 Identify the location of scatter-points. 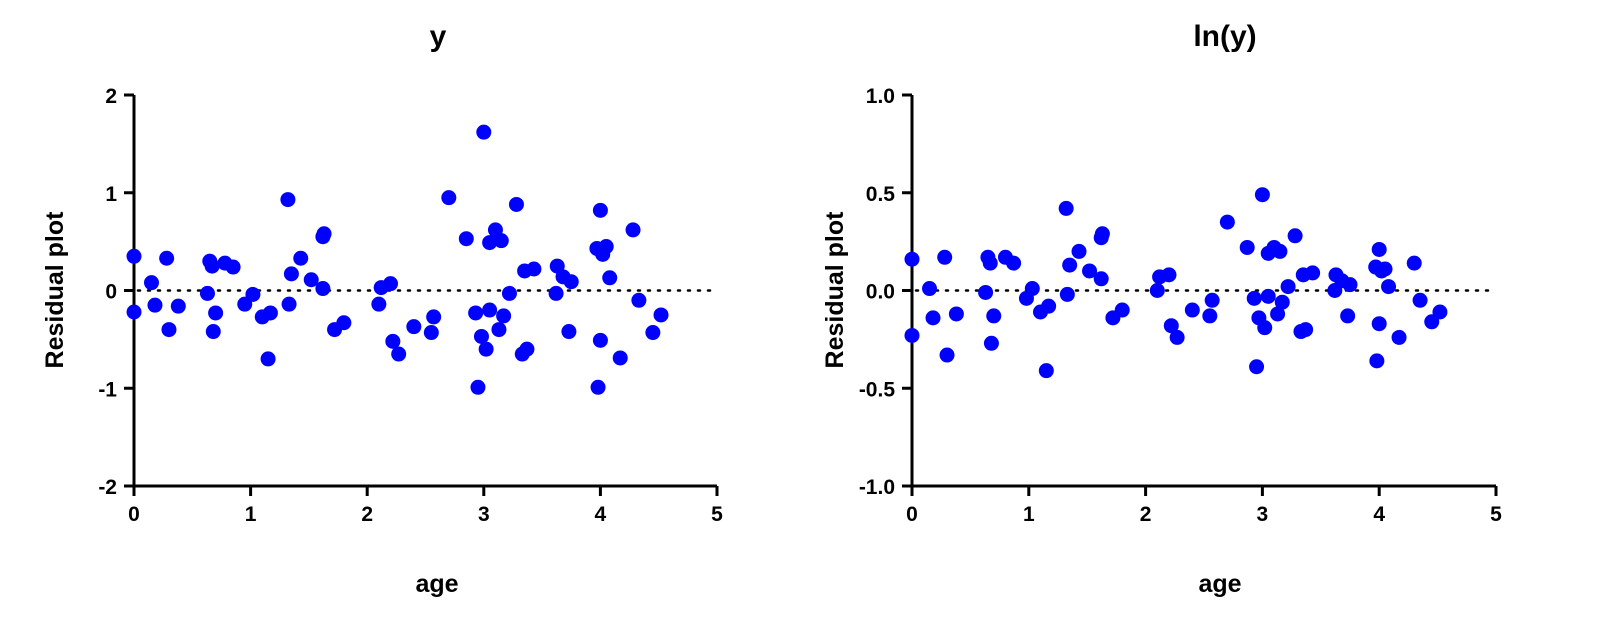
(1176, 283).